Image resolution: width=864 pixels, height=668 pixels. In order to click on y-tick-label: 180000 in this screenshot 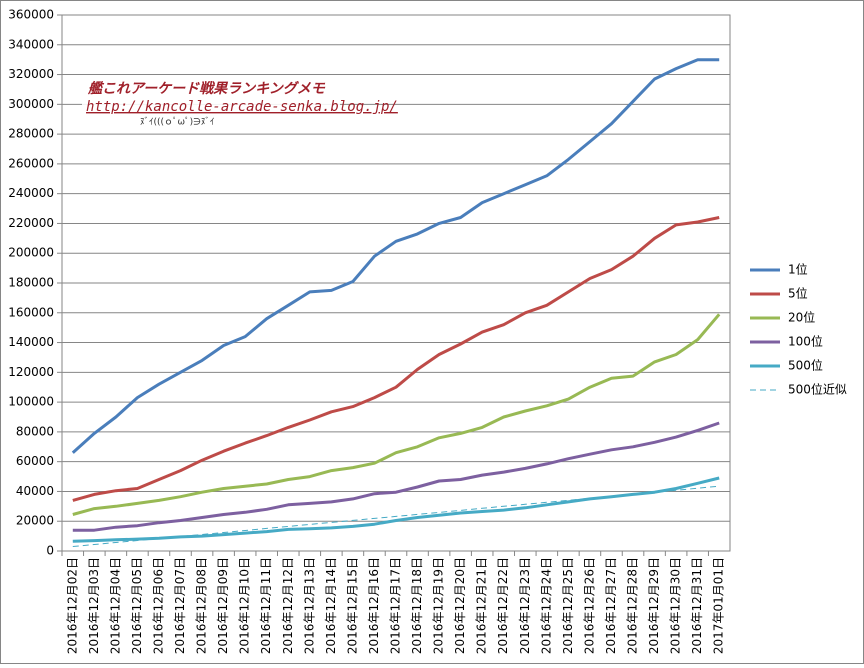, I will do `click(31, 283)`.